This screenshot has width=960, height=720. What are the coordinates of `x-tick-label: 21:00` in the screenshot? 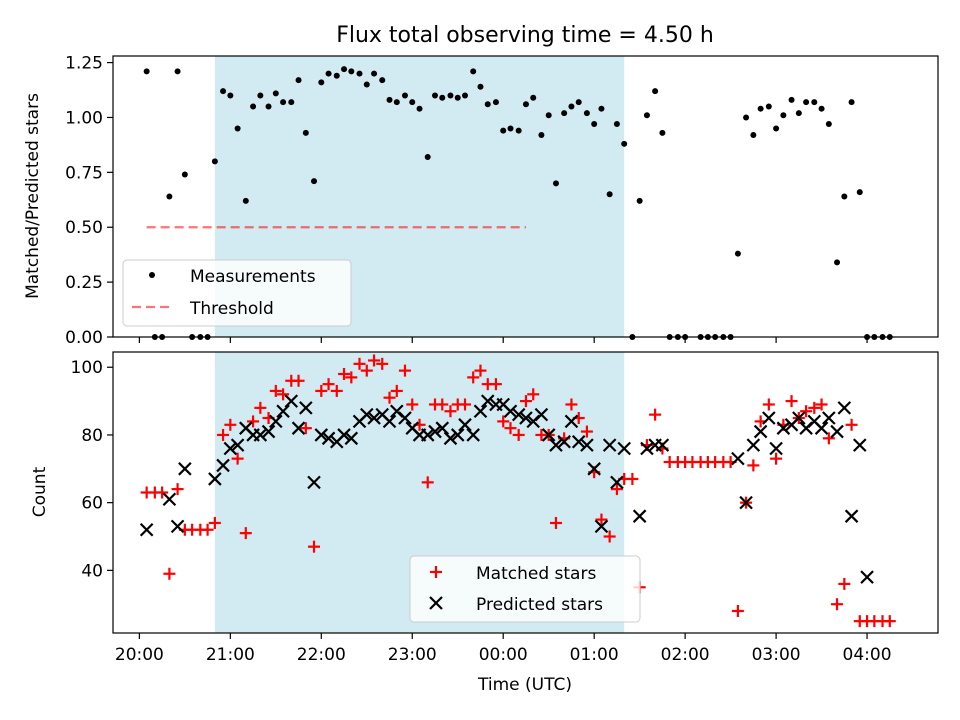 It's located at (230, 655).